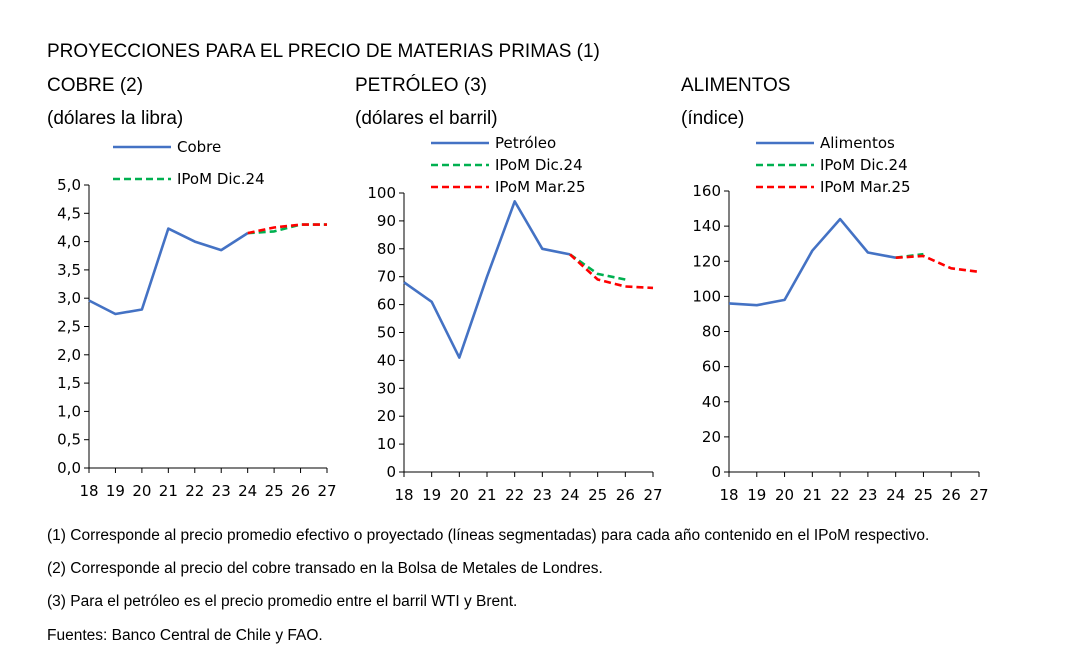  I want to click on food-y-tick-label: 60, so click(711, 367).